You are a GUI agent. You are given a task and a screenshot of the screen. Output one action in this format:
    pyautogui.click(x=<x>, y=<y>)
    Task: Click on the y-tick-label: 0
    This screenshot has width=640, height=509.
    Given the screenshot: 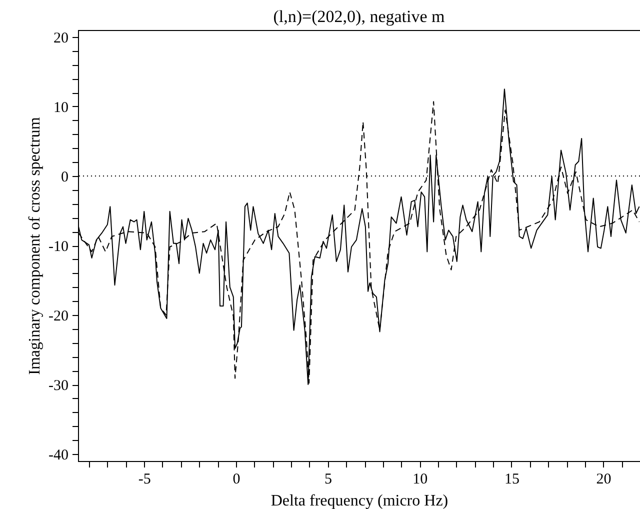 What is the action you would take?
    pyautogui.click(x=64, y=177)
    